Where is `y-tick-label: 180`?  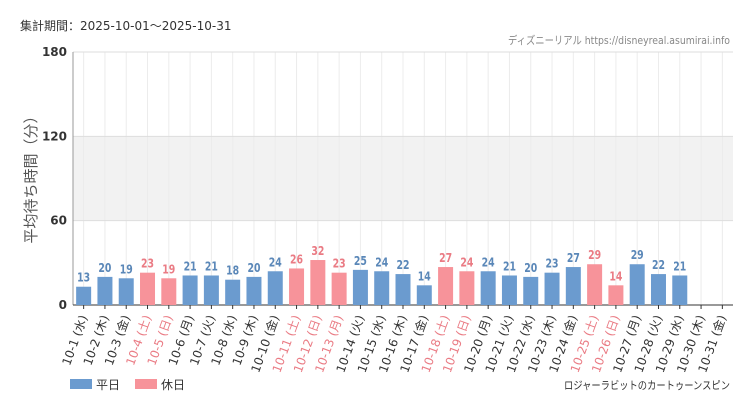 y-tick-label: 180 is located at coordinates (54, 52).